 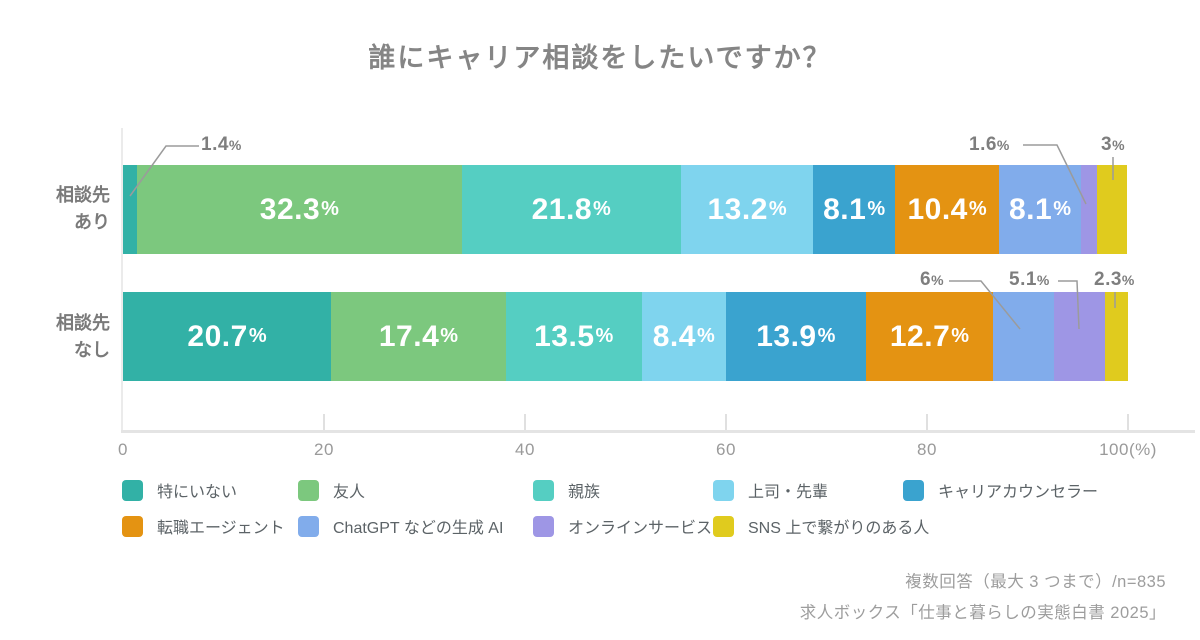 I want to click on legend-label: SNS 上で繋がりのある人, so click(x=839, y=528).